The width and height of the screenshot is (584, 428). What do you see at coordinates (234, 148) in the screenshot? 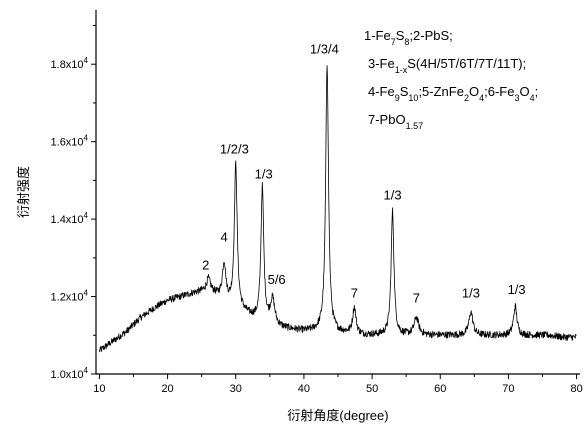
I see `peak-label: 1/2/3` at bounding box center [234, 148].